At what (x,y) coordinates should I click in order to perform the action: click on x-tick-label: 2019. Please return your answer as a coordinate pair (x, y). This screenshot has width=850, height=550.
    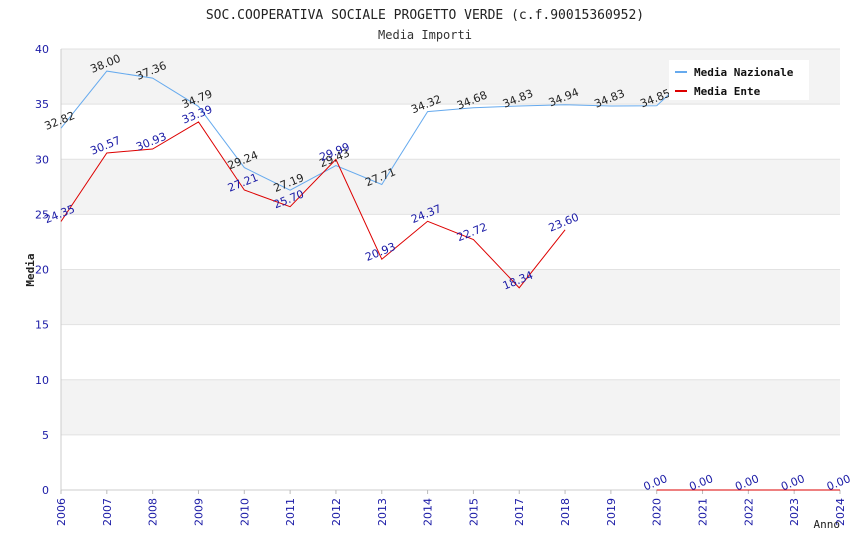
    Looking at the image, I should click on (611, 512).